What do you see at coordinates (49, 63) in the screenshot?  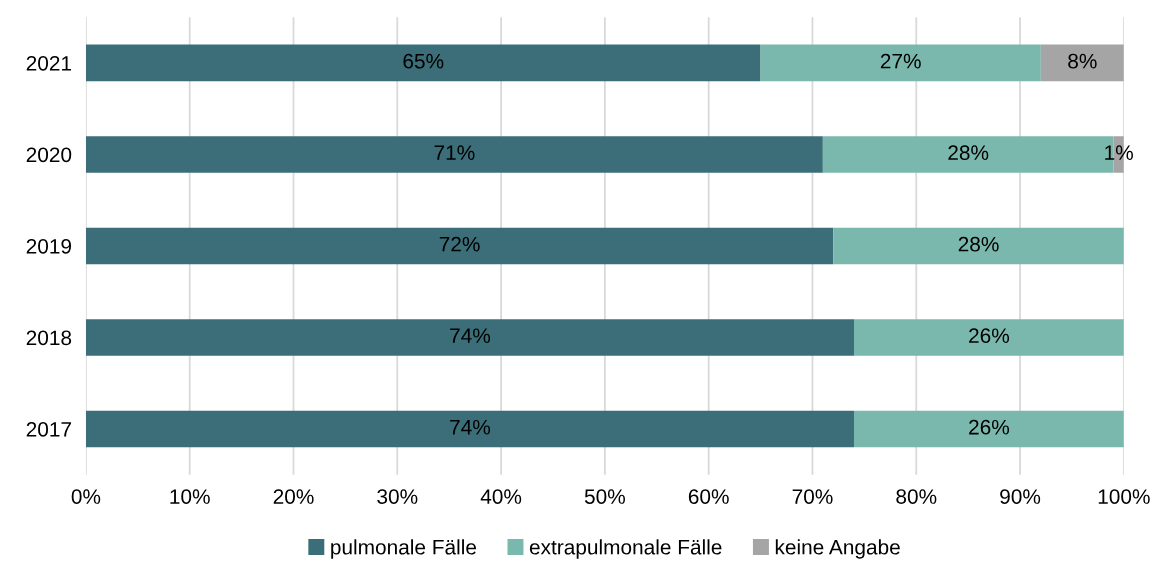 I see `y-tick-label: 2021` at bounding box center [49, 63].